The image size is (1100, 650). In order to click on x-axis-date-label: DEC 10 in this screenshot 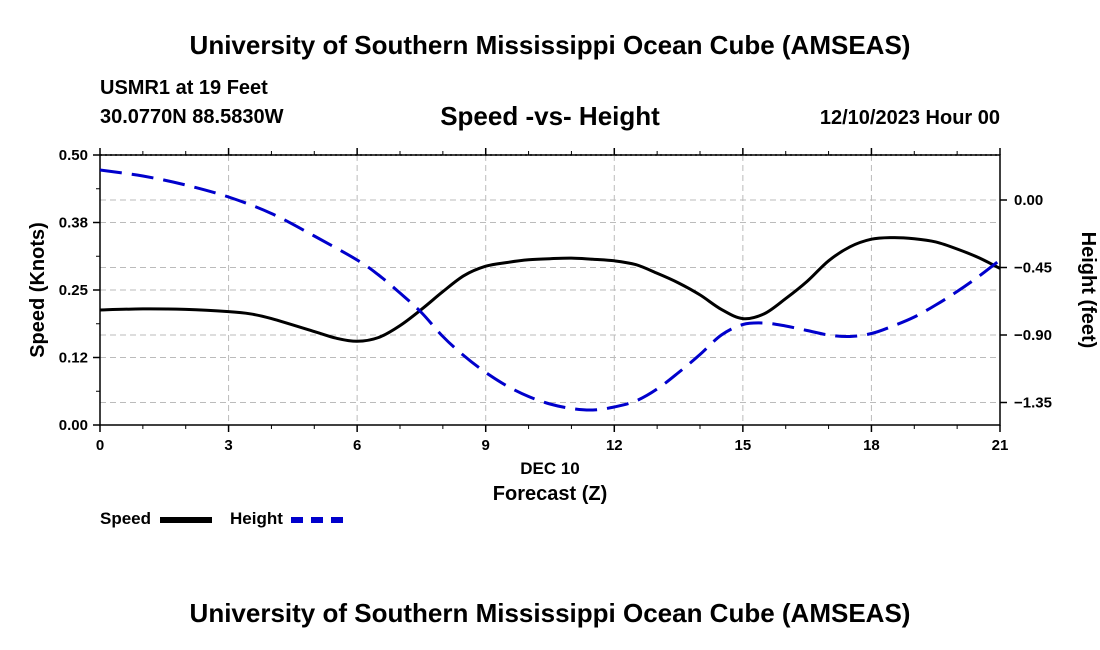, I will do `click(550, 468)`.